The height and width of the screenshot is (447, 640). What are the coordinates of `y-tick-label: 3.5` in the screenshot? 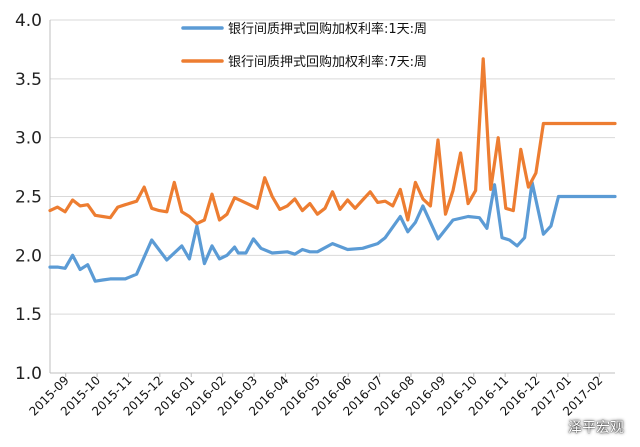 It's located at (28, 80).